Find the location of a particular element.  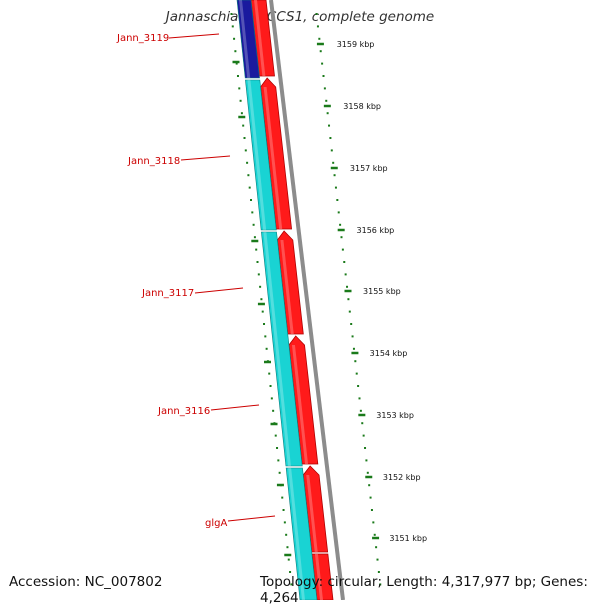

gene-label: Jann_3117 is located at coordinates (167, 293).